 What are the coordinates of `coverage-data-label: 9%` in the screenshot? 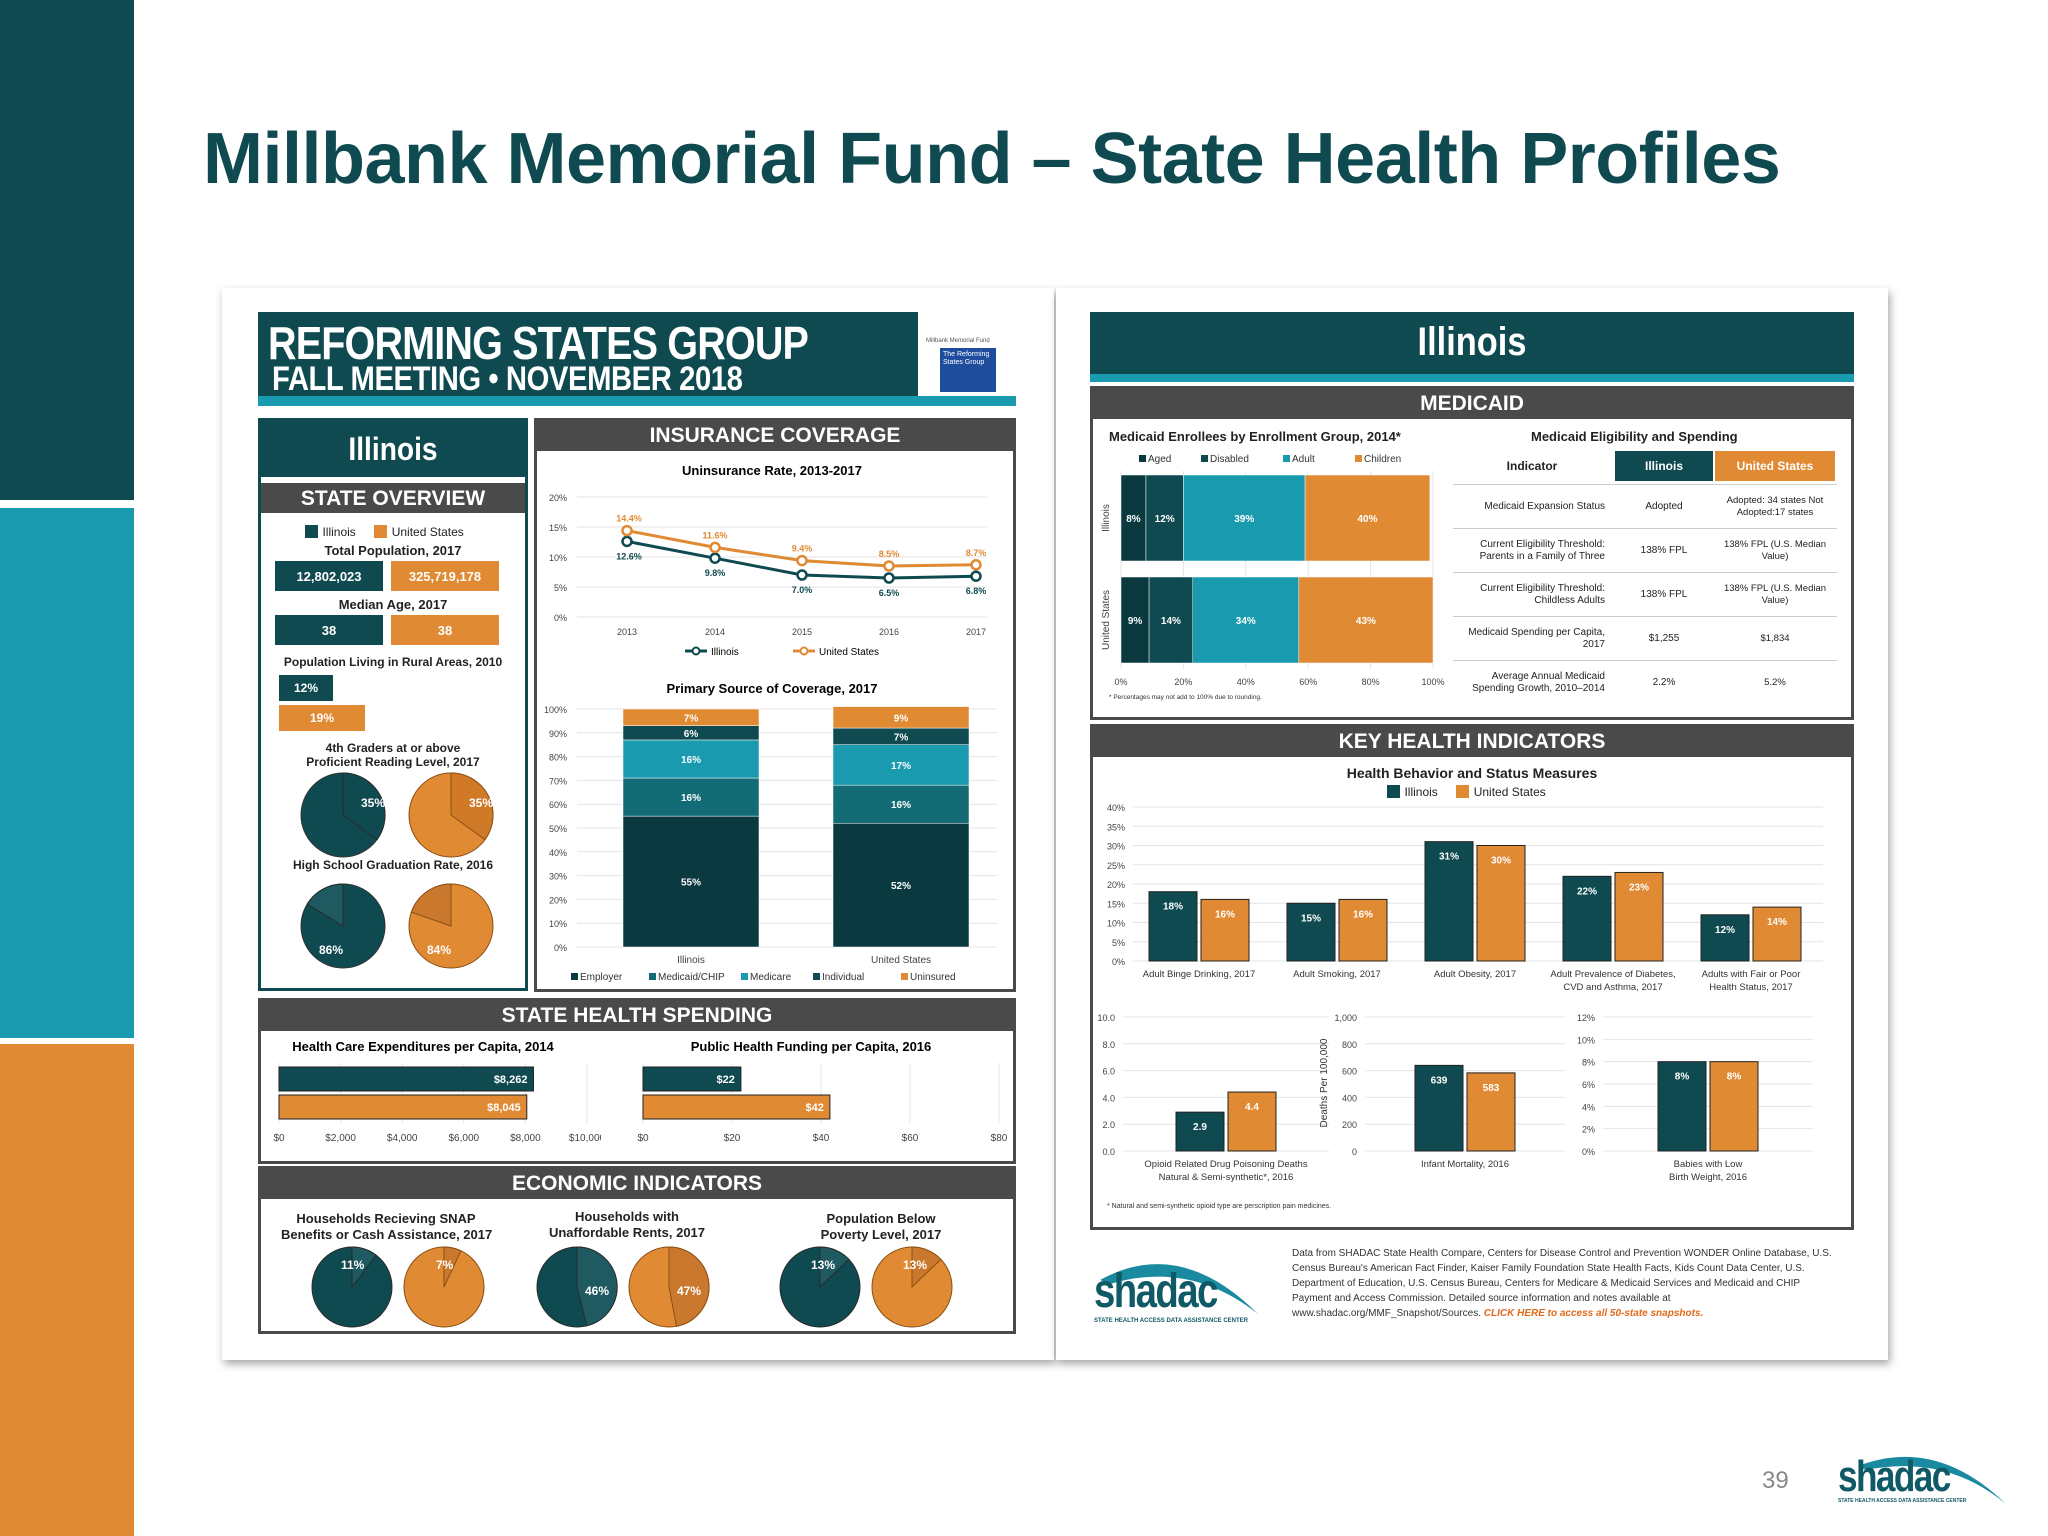 It's located at (901, 718).